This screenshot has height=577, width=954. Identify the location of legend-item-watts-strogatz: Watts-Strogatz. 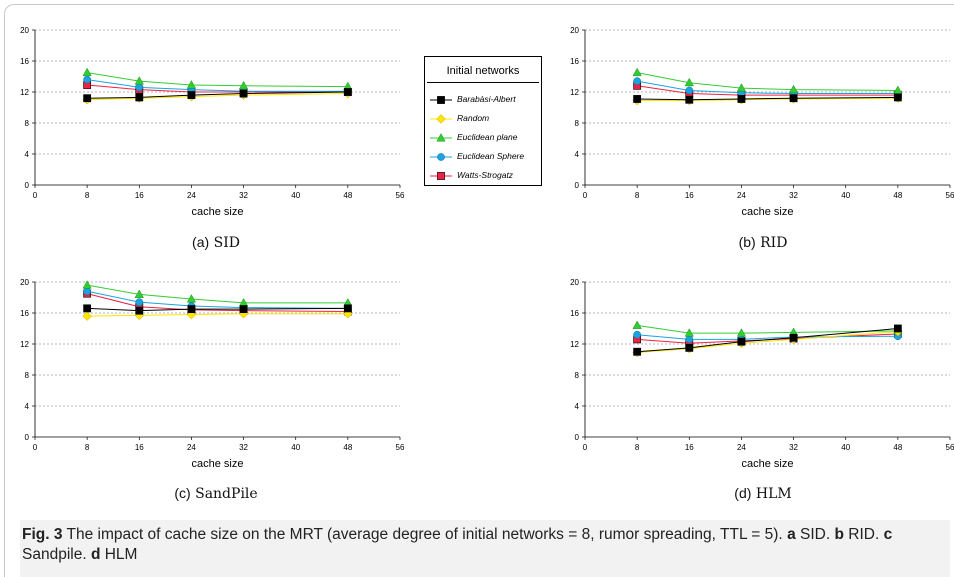
(484, 176).